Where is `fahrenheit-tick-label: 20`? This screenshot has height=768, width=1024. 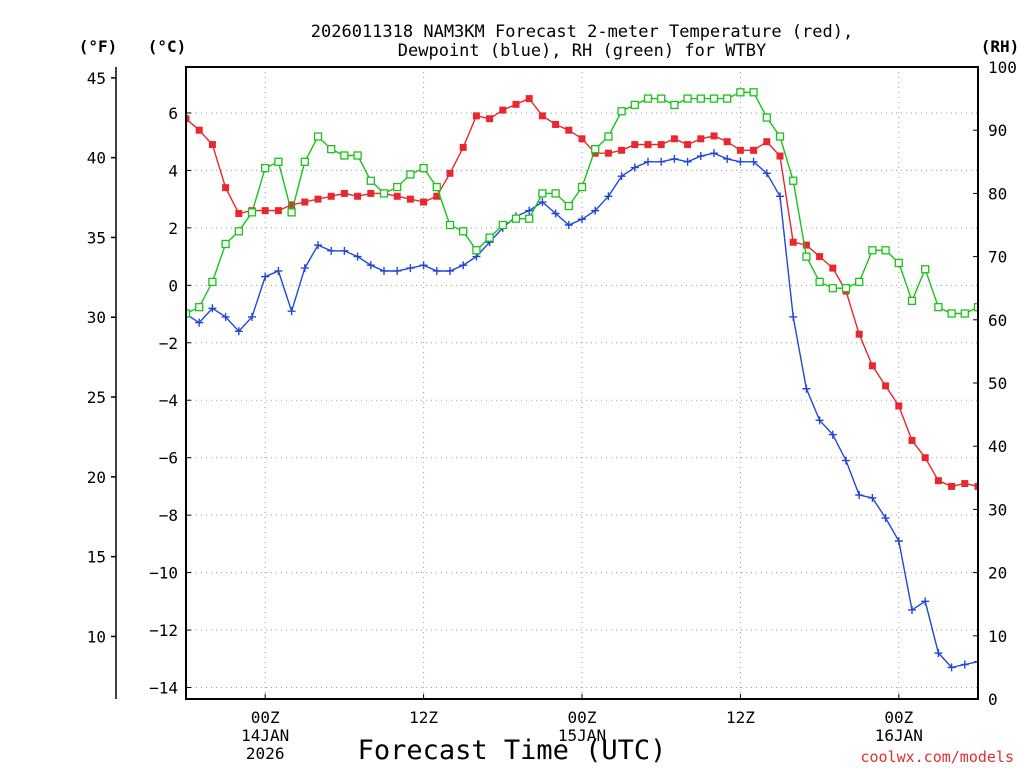
fahrenheit-tick-label: 20 is located at coordinates (96, 477).